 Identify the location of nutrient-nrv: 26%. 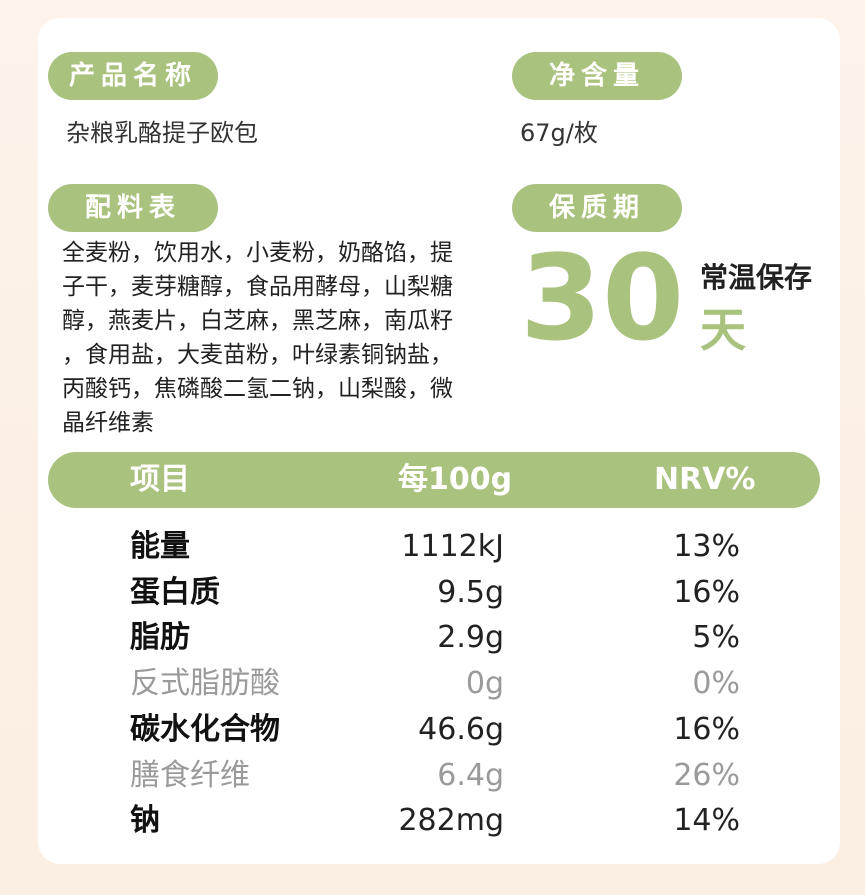
(706, 775).